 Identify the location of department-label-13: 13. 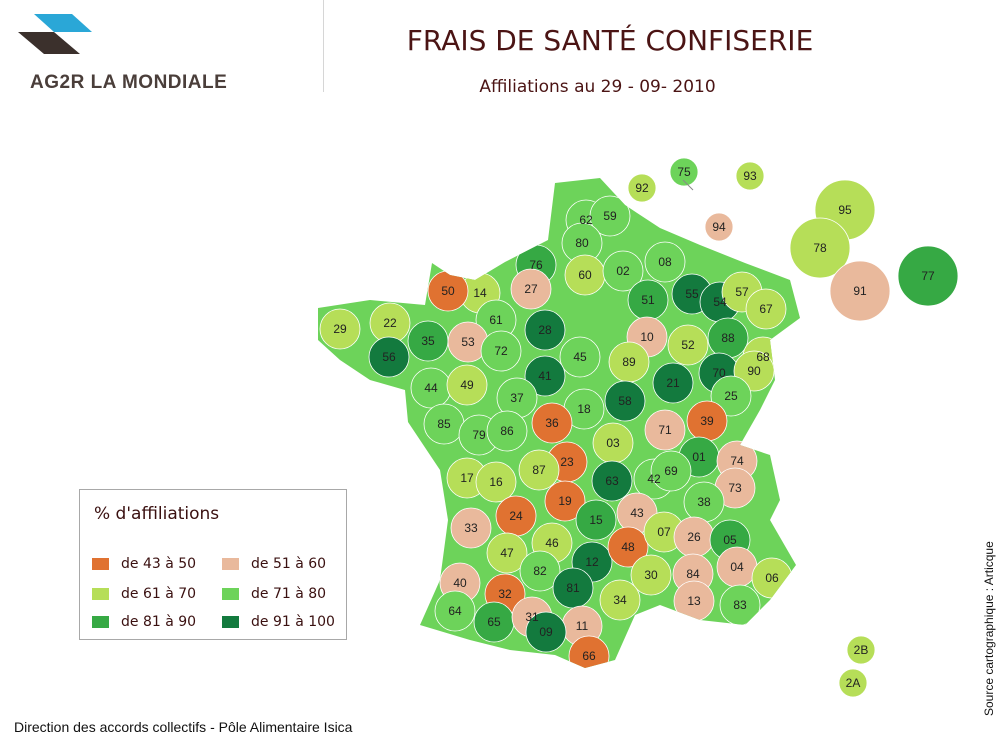
(694, 601).